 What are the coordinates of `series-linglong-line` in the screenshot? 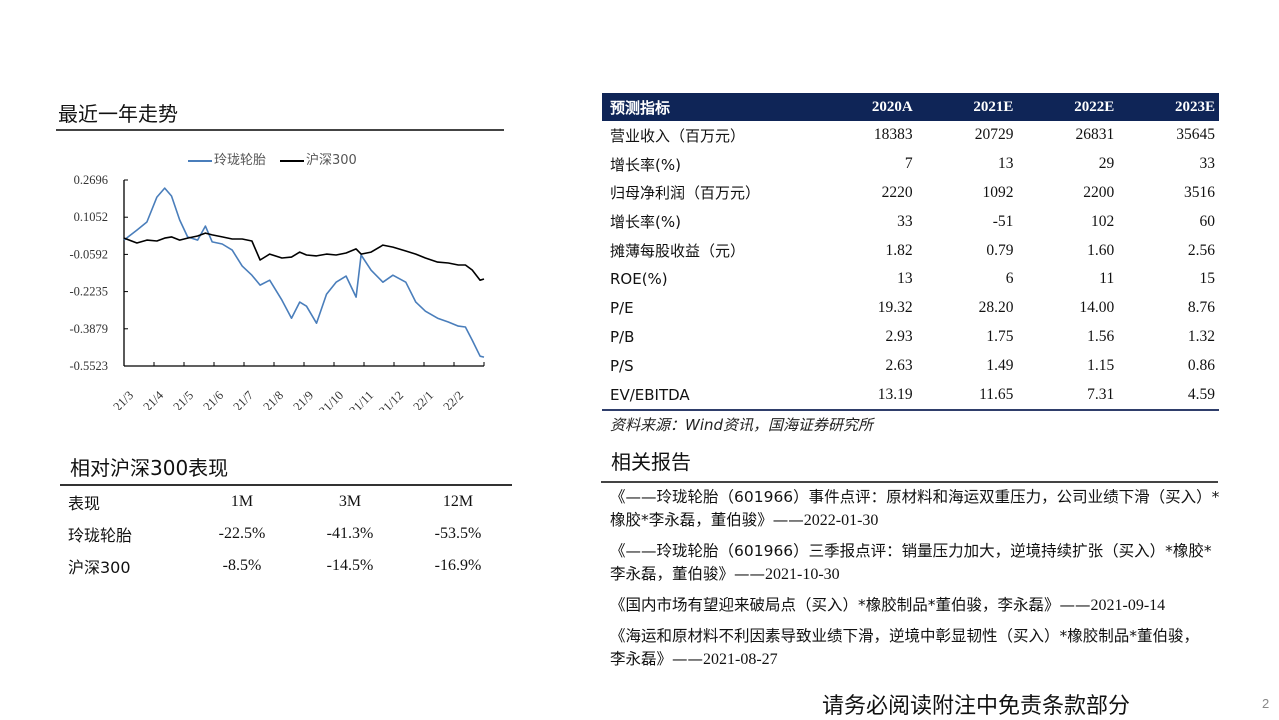 It's located at (304, 272).